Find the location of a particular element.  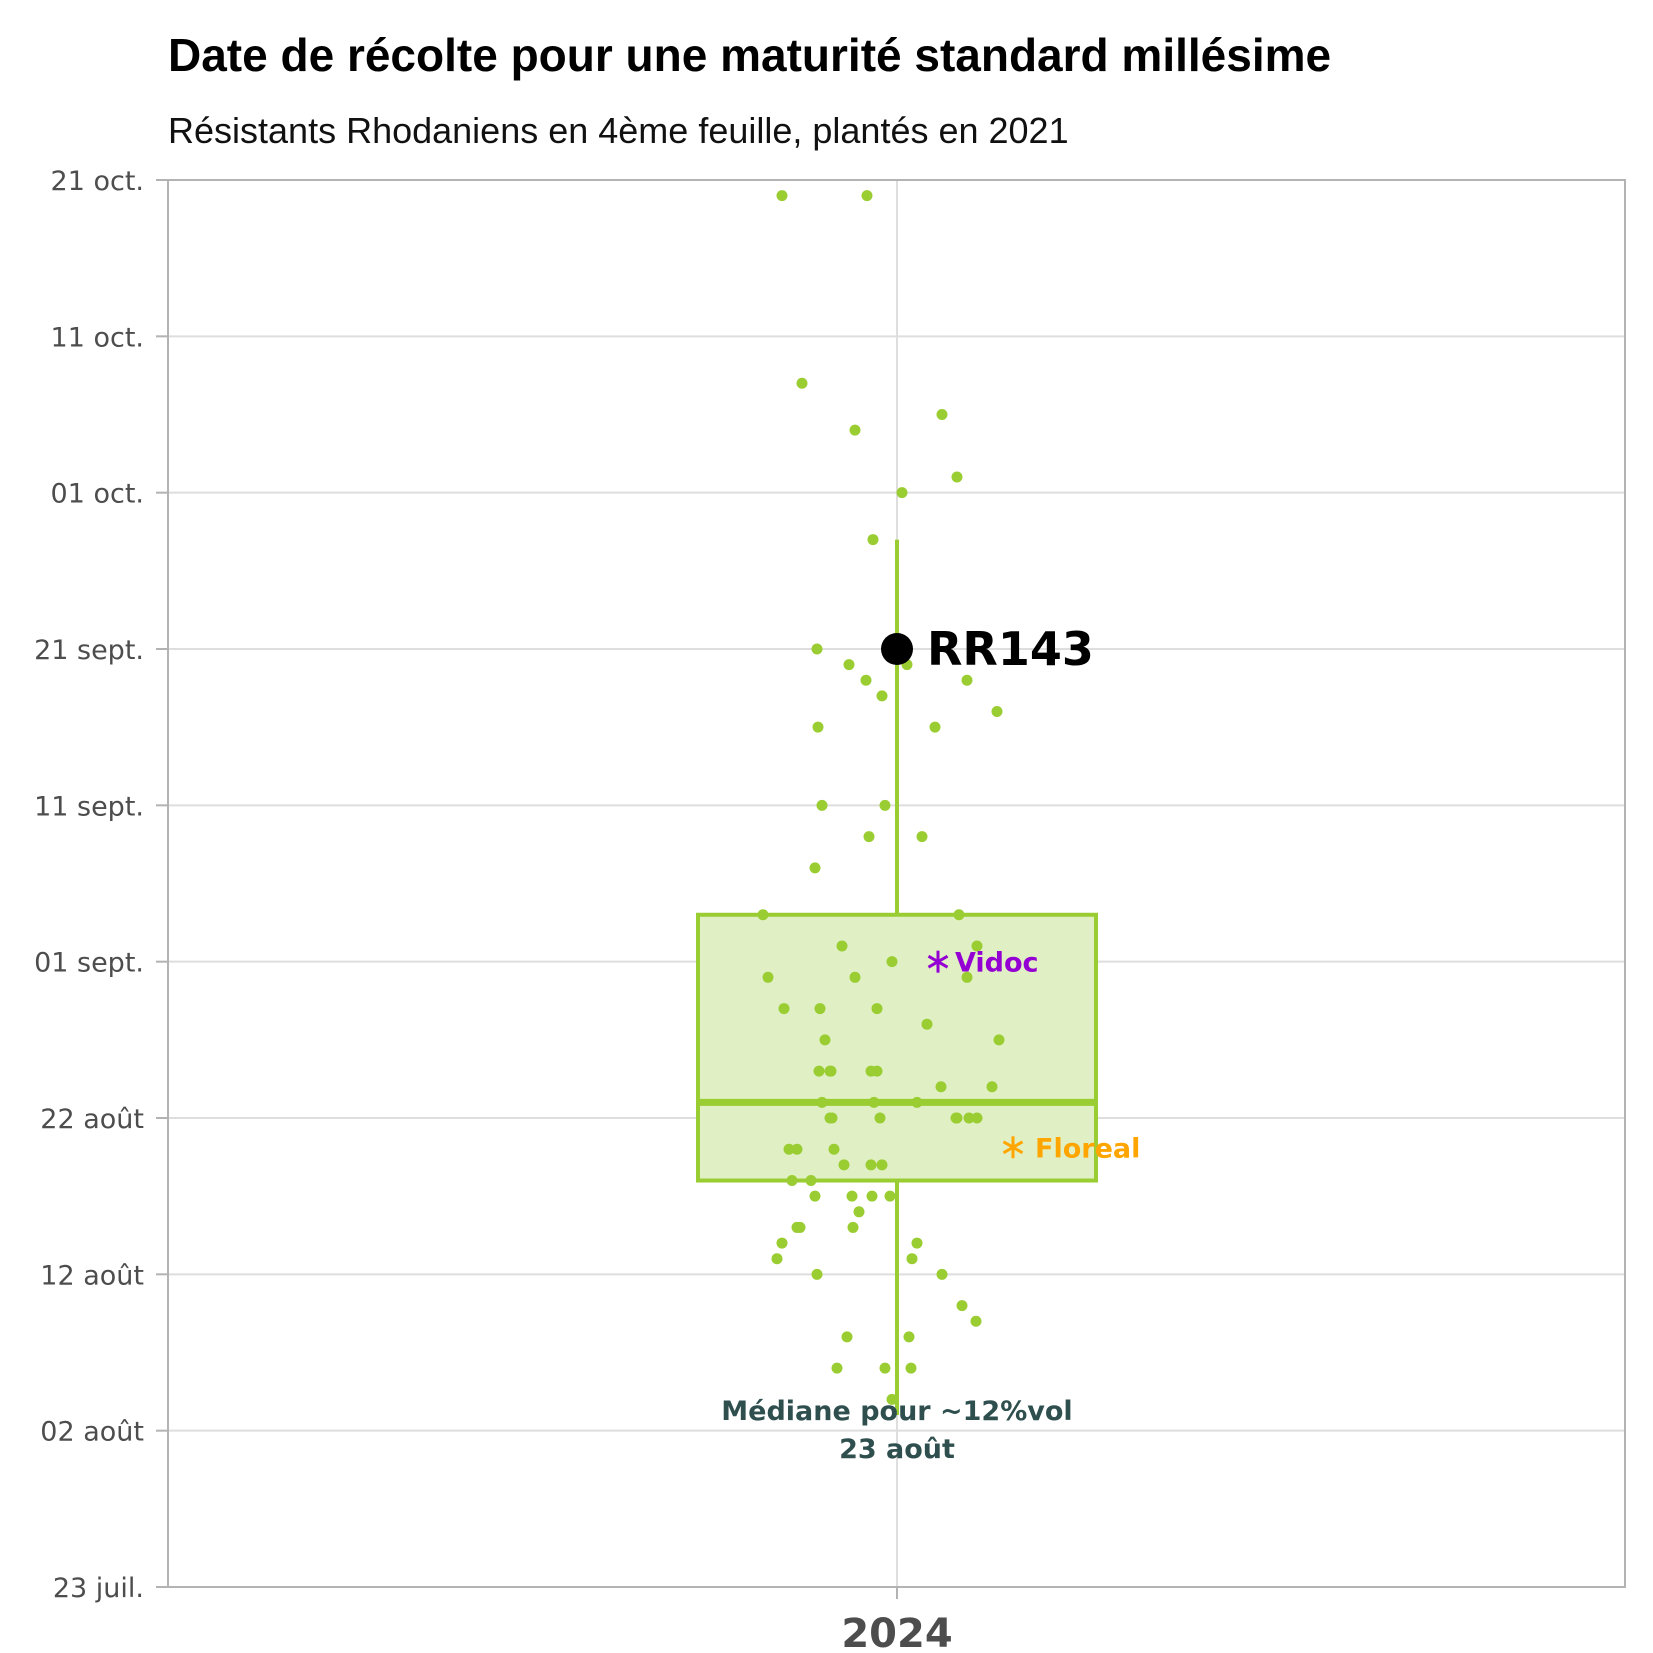

y-tick-label: 11 sept. is located at coordinates (89, 806).